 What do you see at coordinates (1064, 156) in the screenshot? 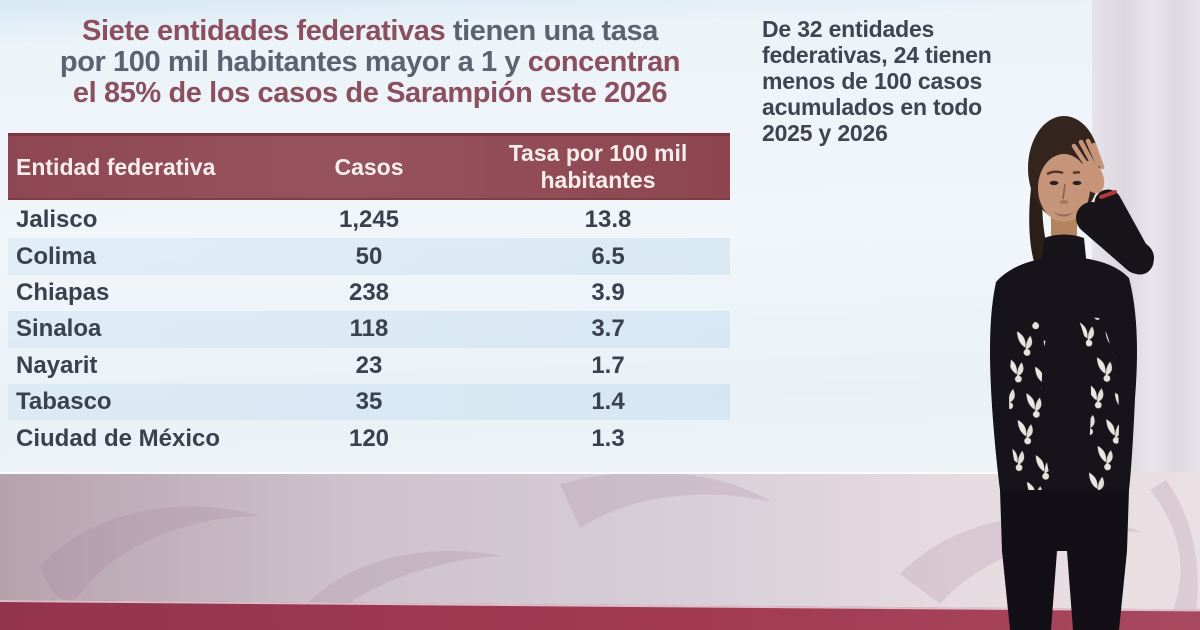
I see `hairline` at bounding box center [1064, 156].